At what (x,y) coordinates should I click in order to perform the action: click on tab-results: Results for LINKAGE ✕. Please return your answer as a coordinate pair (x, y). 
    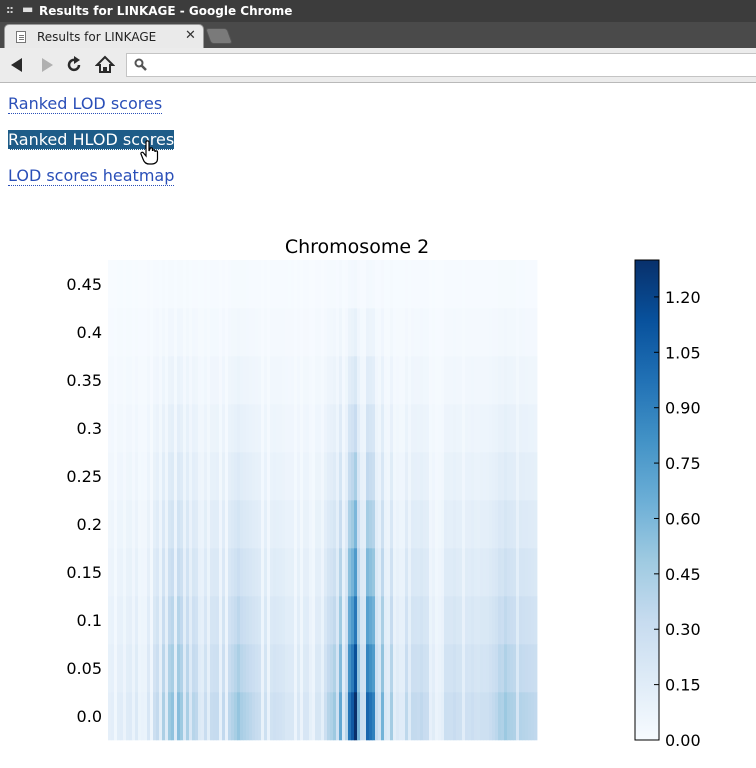
    Looking at the image, I should click on (104, 36).